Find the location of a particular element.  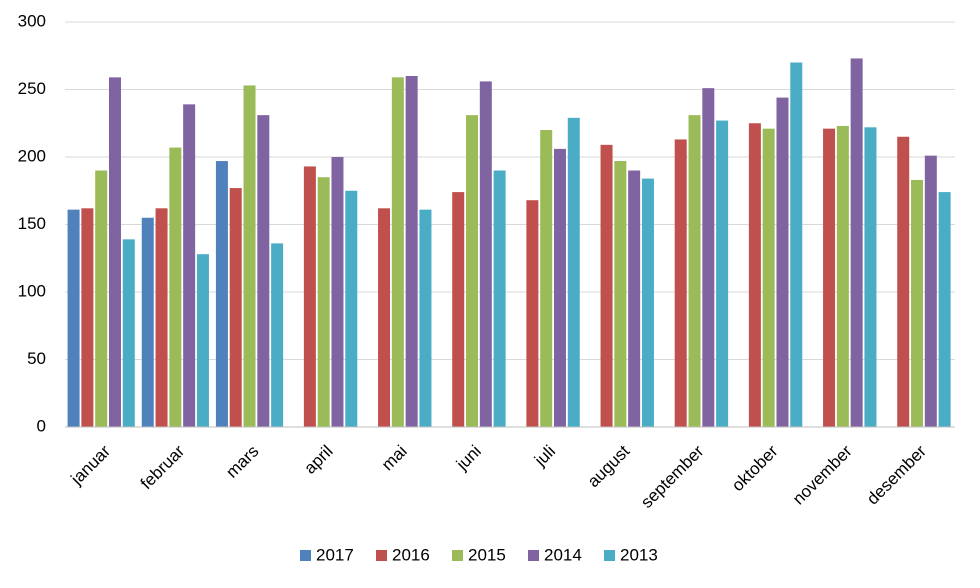

x-tick-label: november is located at coordinates (822, 474).